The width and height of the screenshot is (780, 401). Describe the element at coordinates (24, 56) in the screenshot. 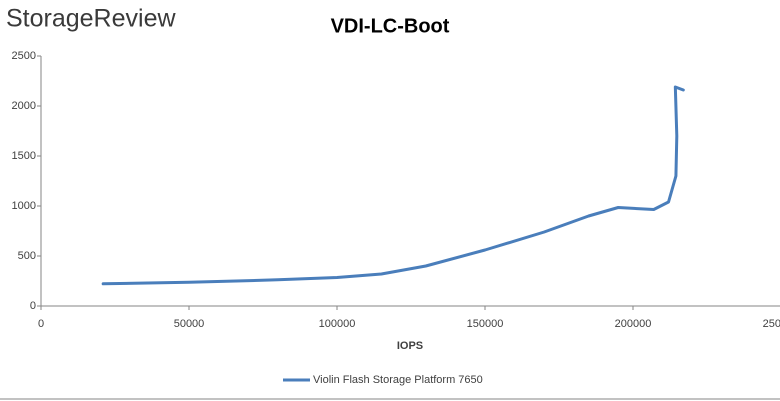

I see `y-tick-label: 2500` at that location.